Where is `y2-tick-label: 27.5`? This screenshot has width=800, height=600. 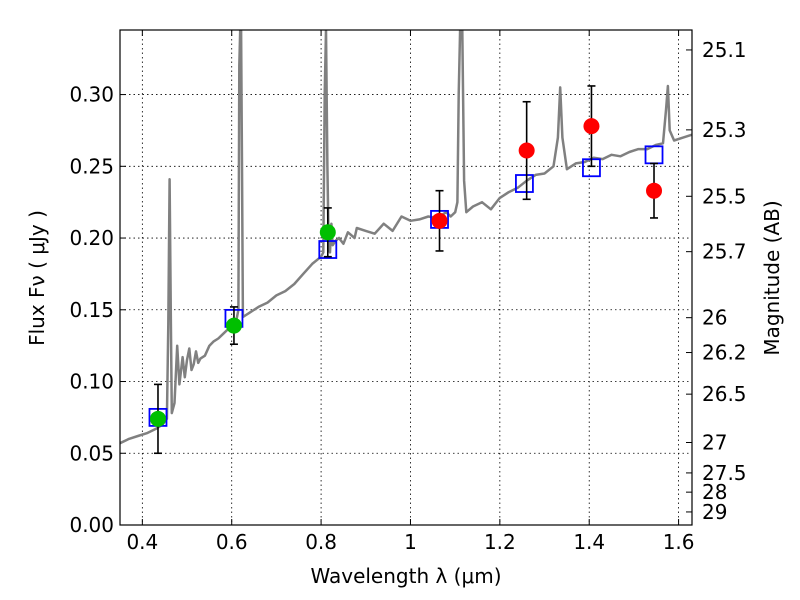 y2-tick-label: 27.5 is located at coordinates (724, 473).